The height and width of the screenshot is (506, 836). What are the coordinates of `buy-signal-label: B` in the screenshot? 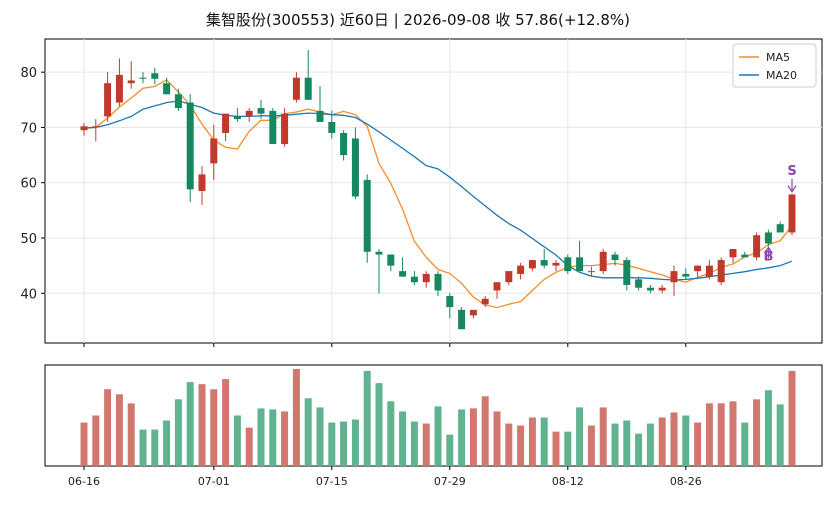 It's located at (768, 256).